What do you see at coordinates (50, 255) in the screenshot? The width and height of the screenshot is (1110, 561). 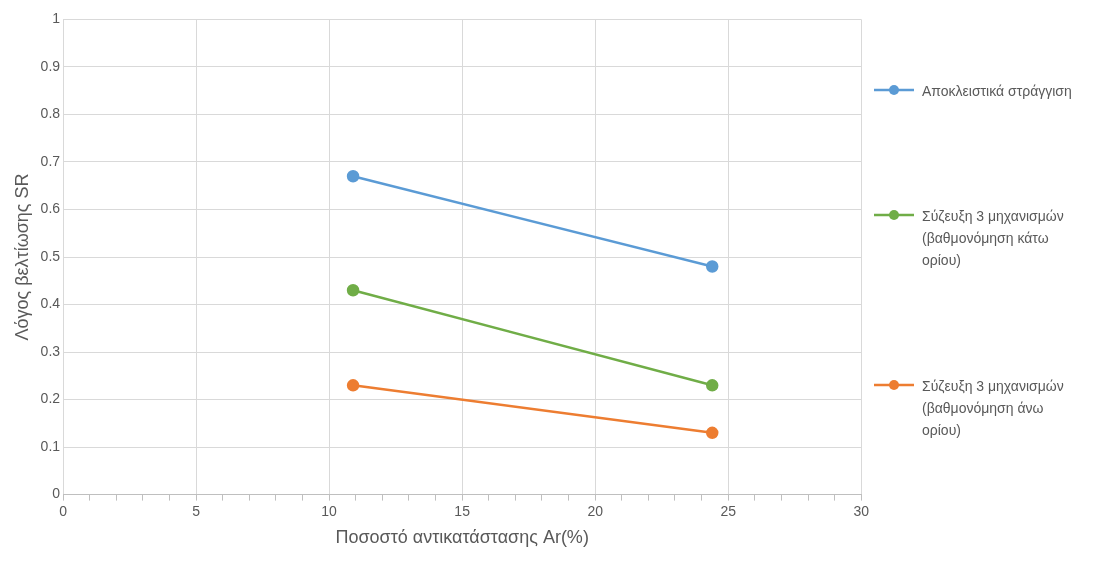 I see `y-tick-label: 0.5` at bounding box center [50, 255].